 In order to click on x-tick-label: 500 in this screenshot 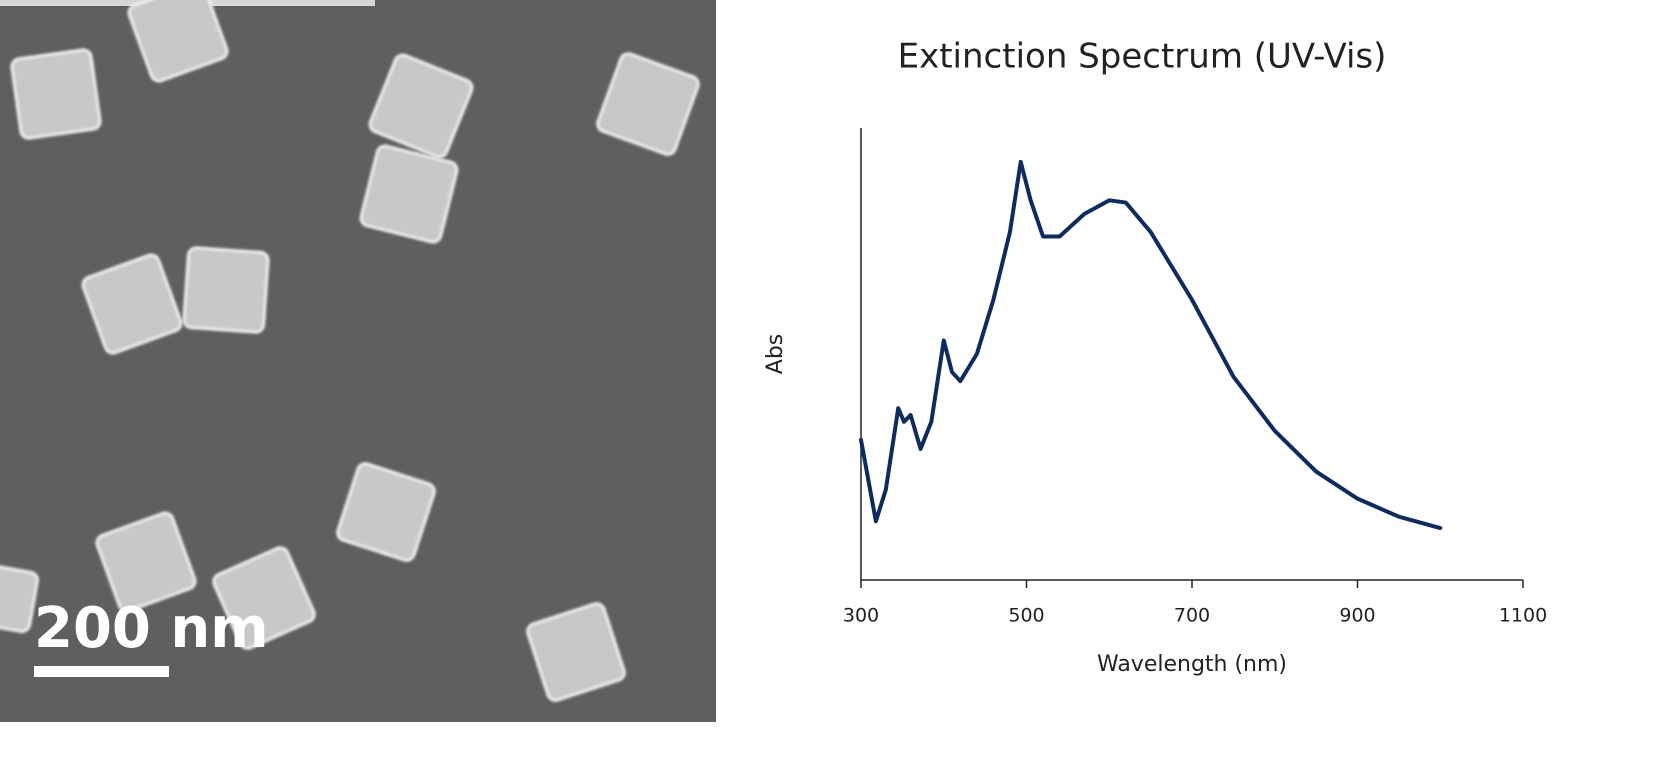, I will do `click(1026, 616)`.